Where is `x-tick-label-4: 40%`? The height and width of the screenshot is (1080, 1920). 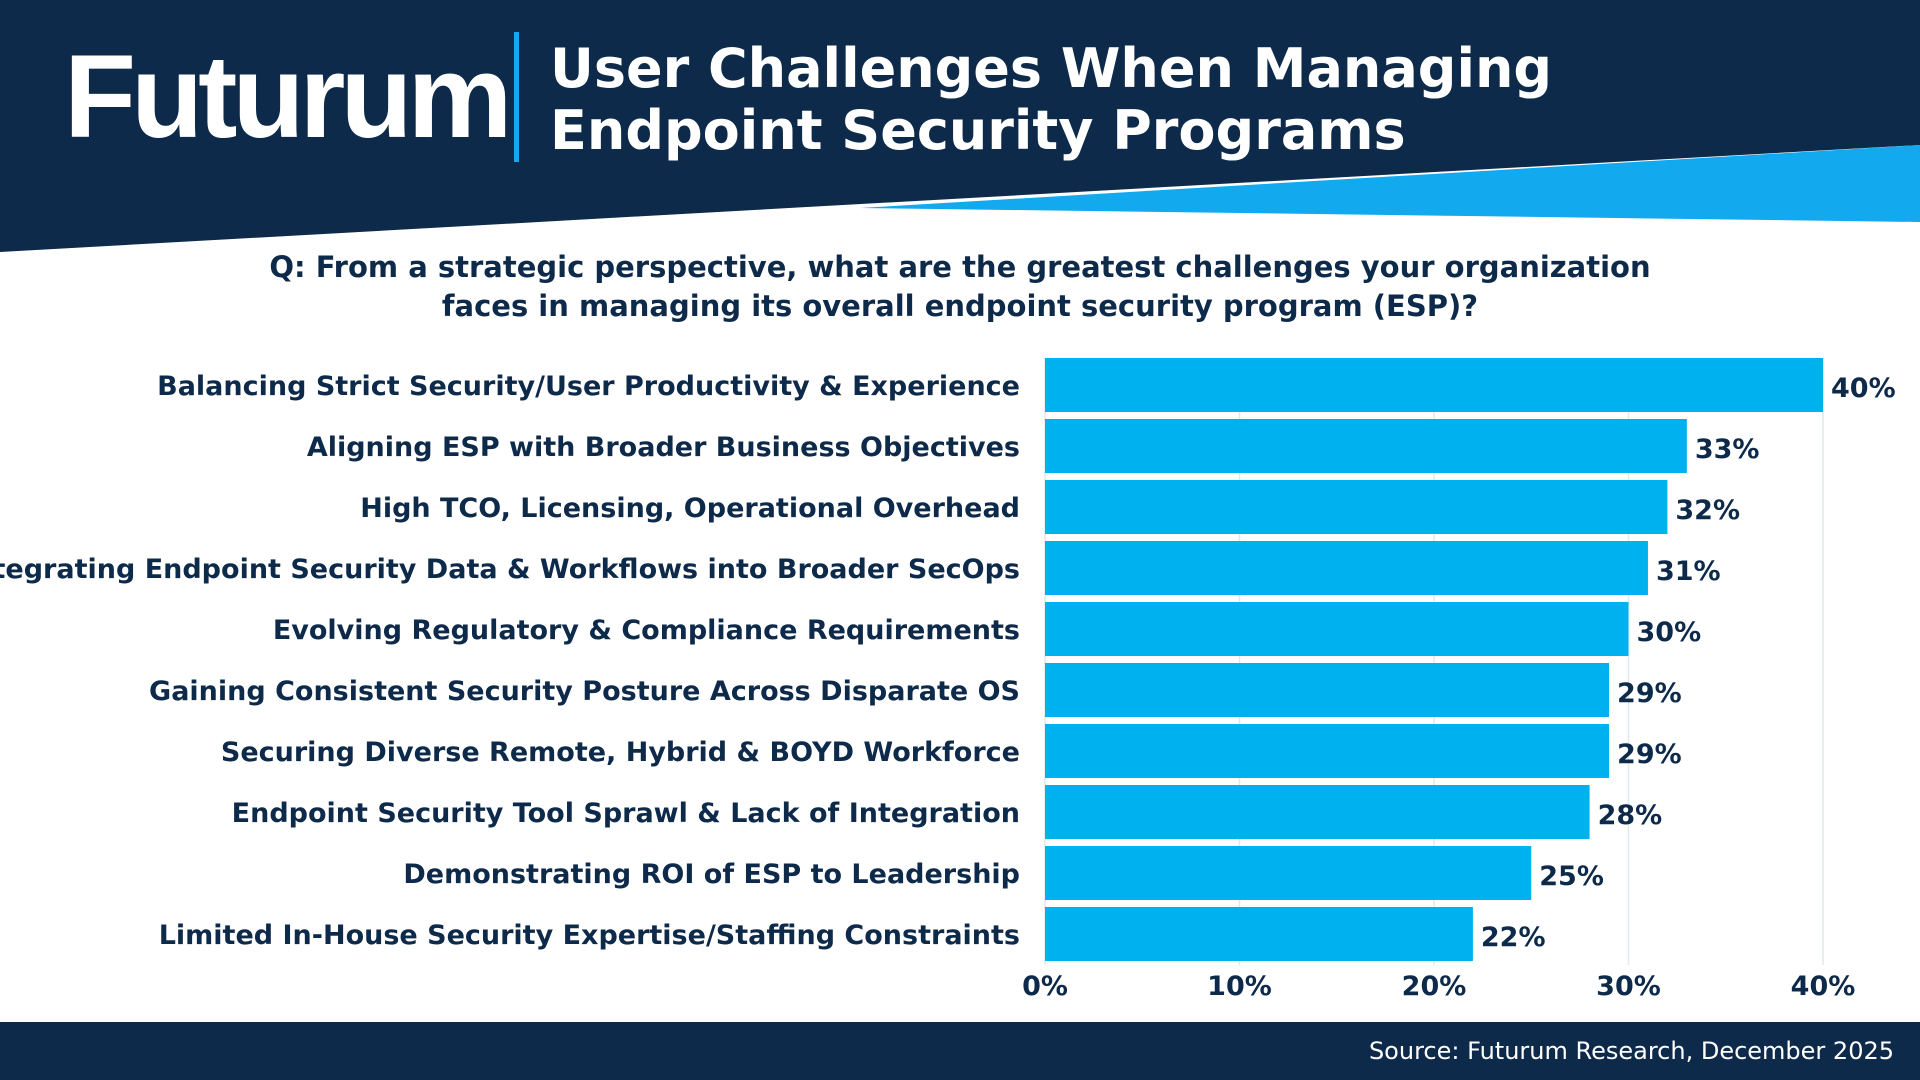 x-tick-label-4: 40% is located at coordinates (1823, 986).